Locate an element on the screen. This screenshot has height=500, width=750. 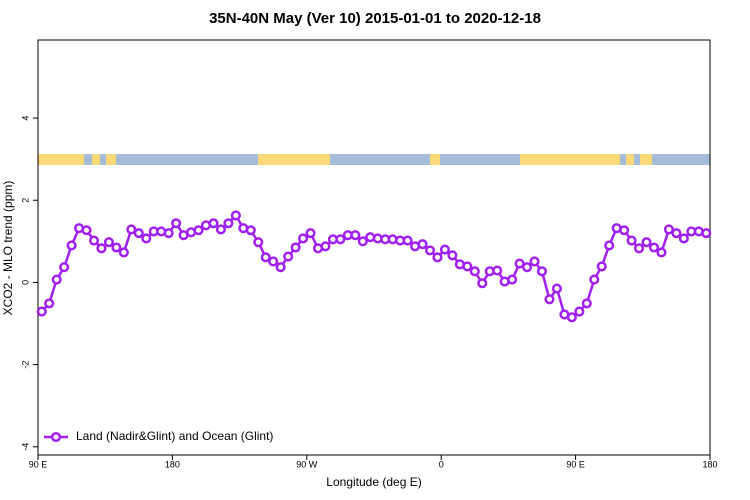
y-tick-label: 2 is located at coordinates (25, 200).